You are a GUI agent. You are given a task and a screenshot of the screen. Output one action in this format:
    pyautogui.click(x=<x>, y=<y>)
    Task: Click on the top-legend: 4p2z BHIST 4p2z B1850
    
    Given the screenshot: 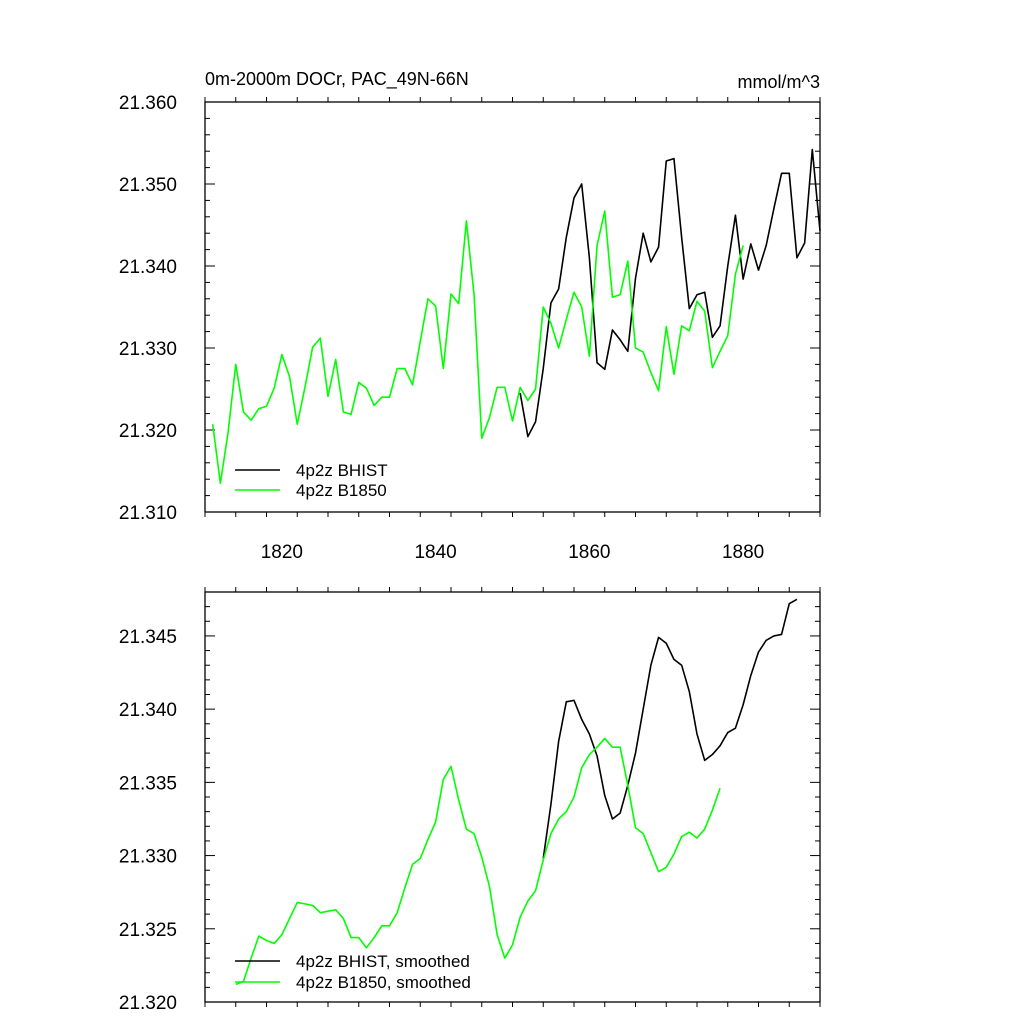 What is the action you would take?
    pyautogui.click(x=311, y=480)
    